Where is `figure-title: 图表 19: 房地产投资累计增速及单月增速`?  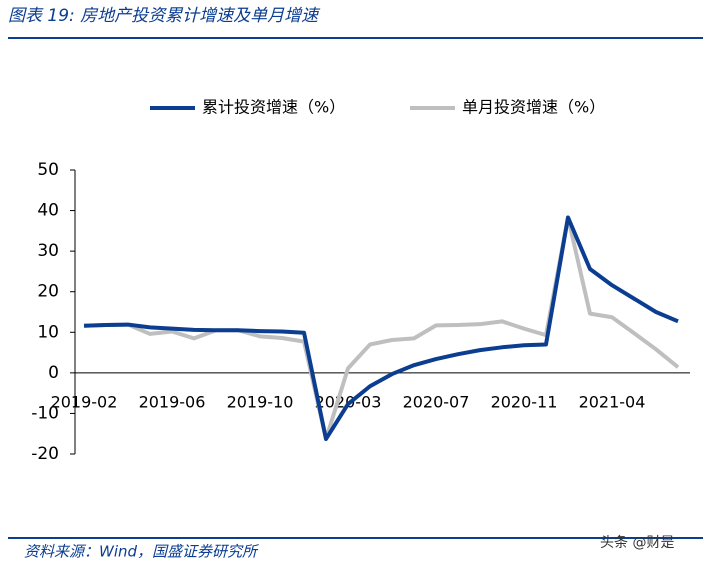
figure-title: 图表 19: 房地产投资累计增速及单月增速 is located at coordinates (164, 16).